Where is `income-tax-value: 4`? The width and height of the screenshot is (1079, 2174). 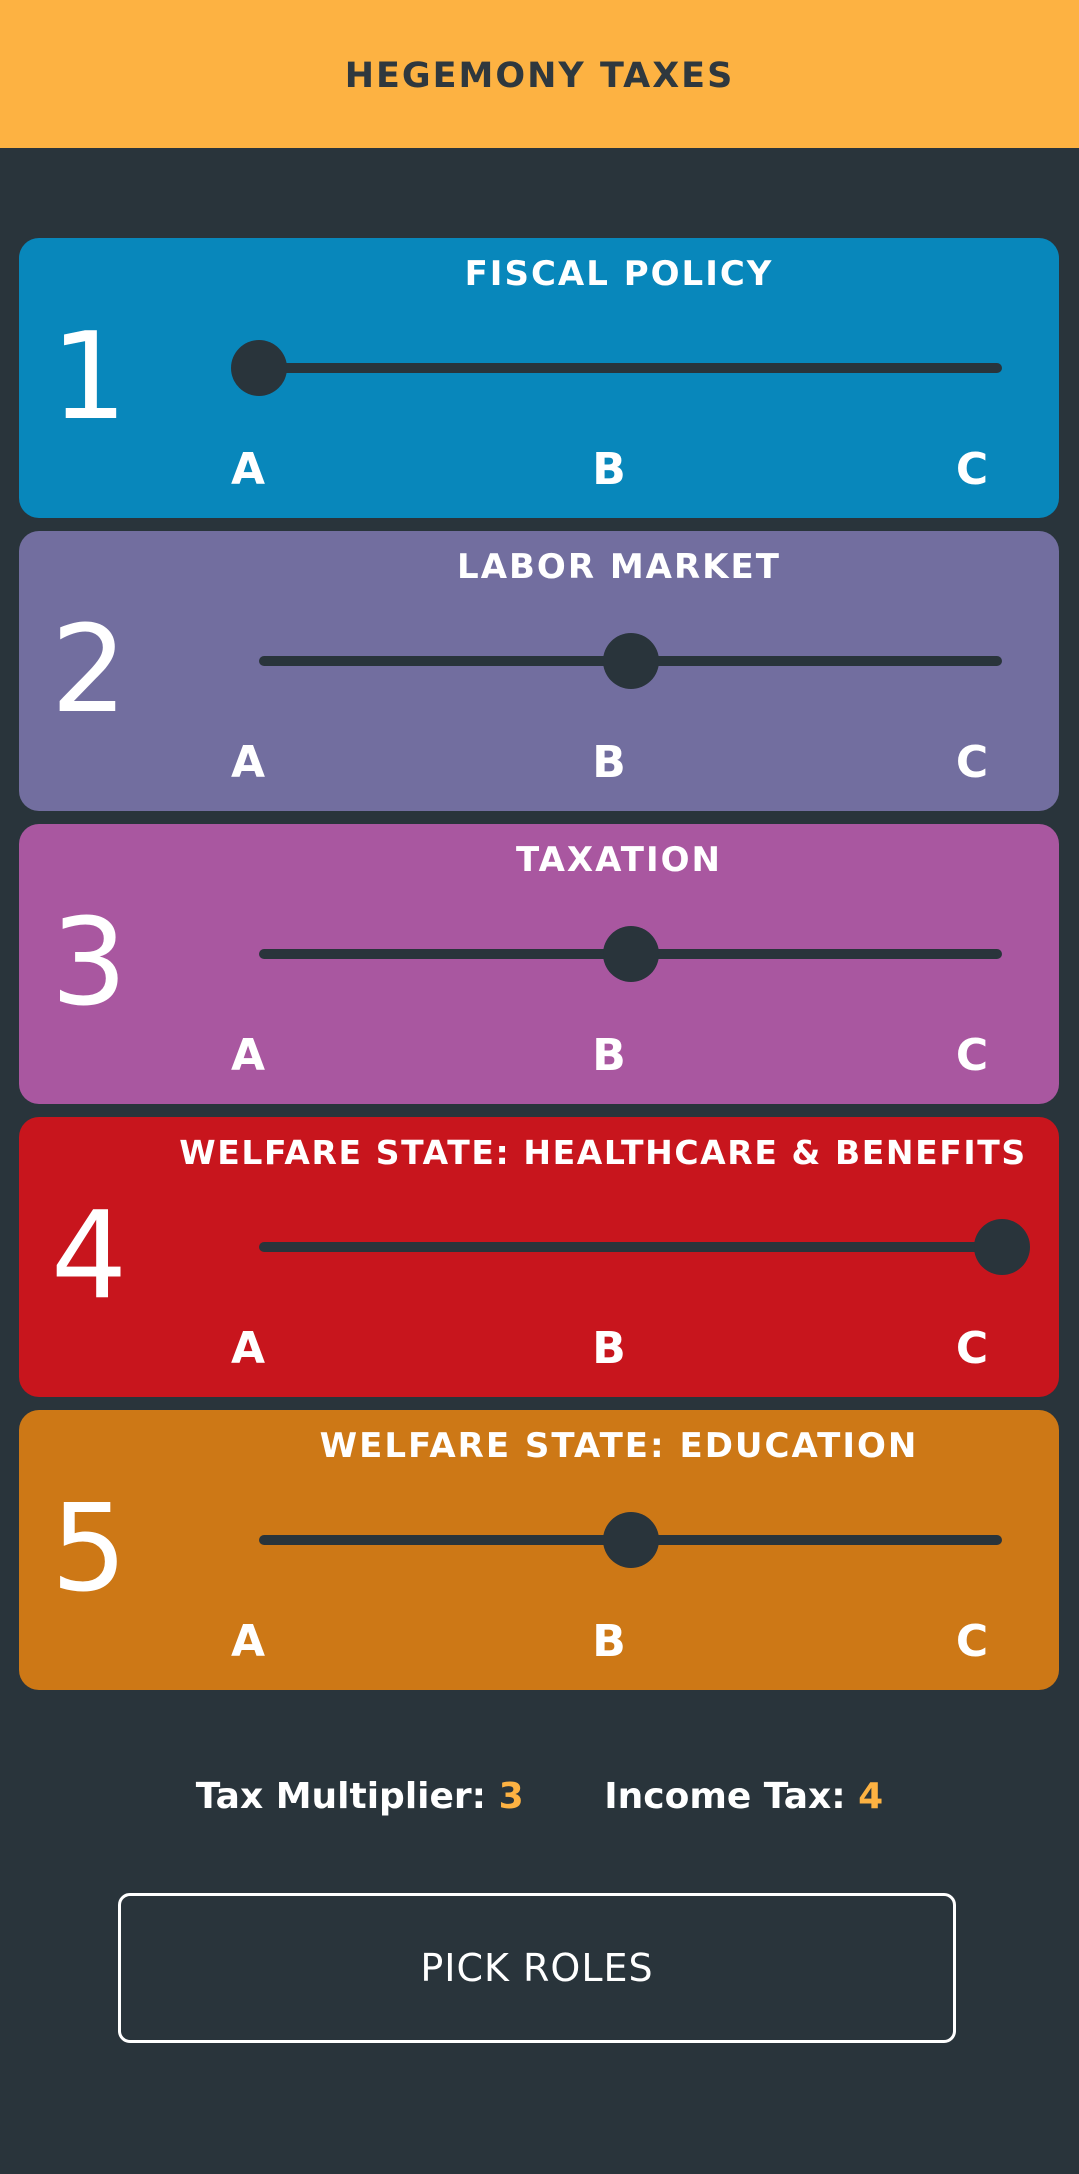
income-tax-value: 4 is located at coordinates (871, 1796).